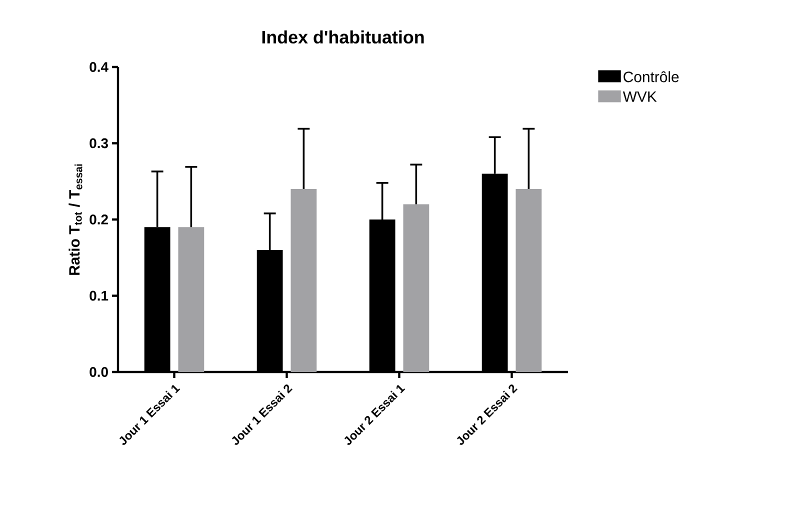 This screenshot has width=787, height=510. What do you see at coordinates (343, 37) in the screenshot?
I see `chart-title: Index d'habituation` at bounding box center [343, 37].